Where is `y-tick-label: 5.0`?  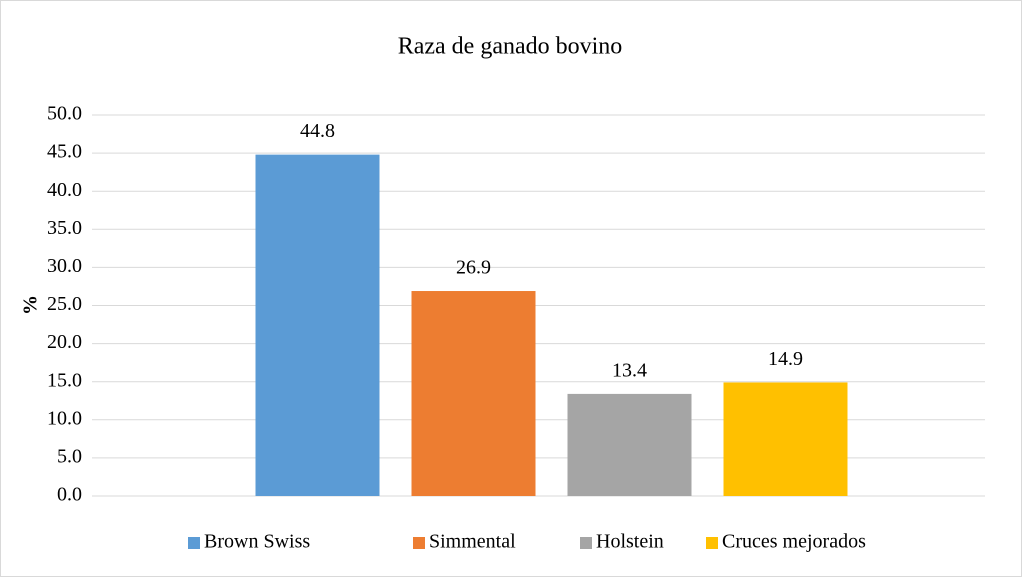 y-tick-label: 5.0 is located at coordinates (69, 456).